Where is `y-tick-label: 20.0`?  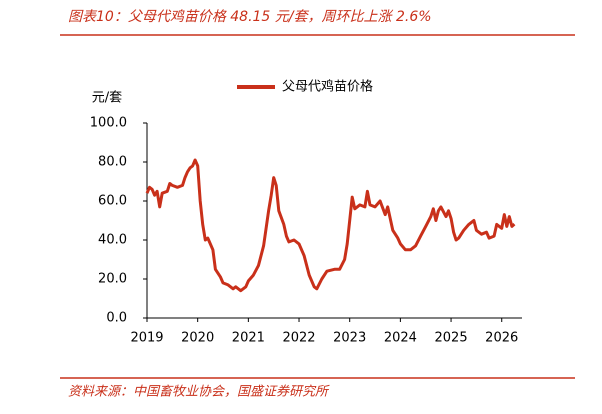 y-tick-label: 20.0 is located at coordinates (112, 279).